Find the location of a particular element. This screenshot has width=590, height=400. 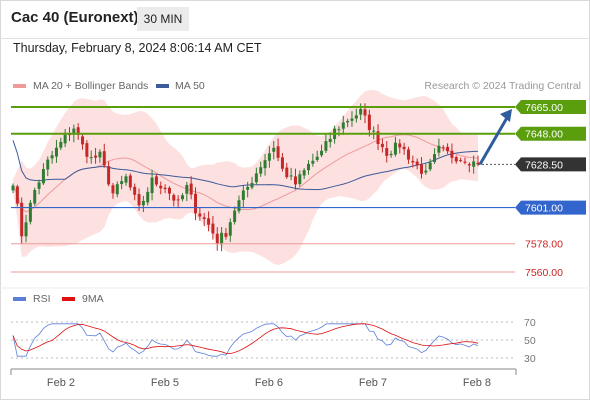

rsi-tick-70: 70 is located at coordinates (530, 323).